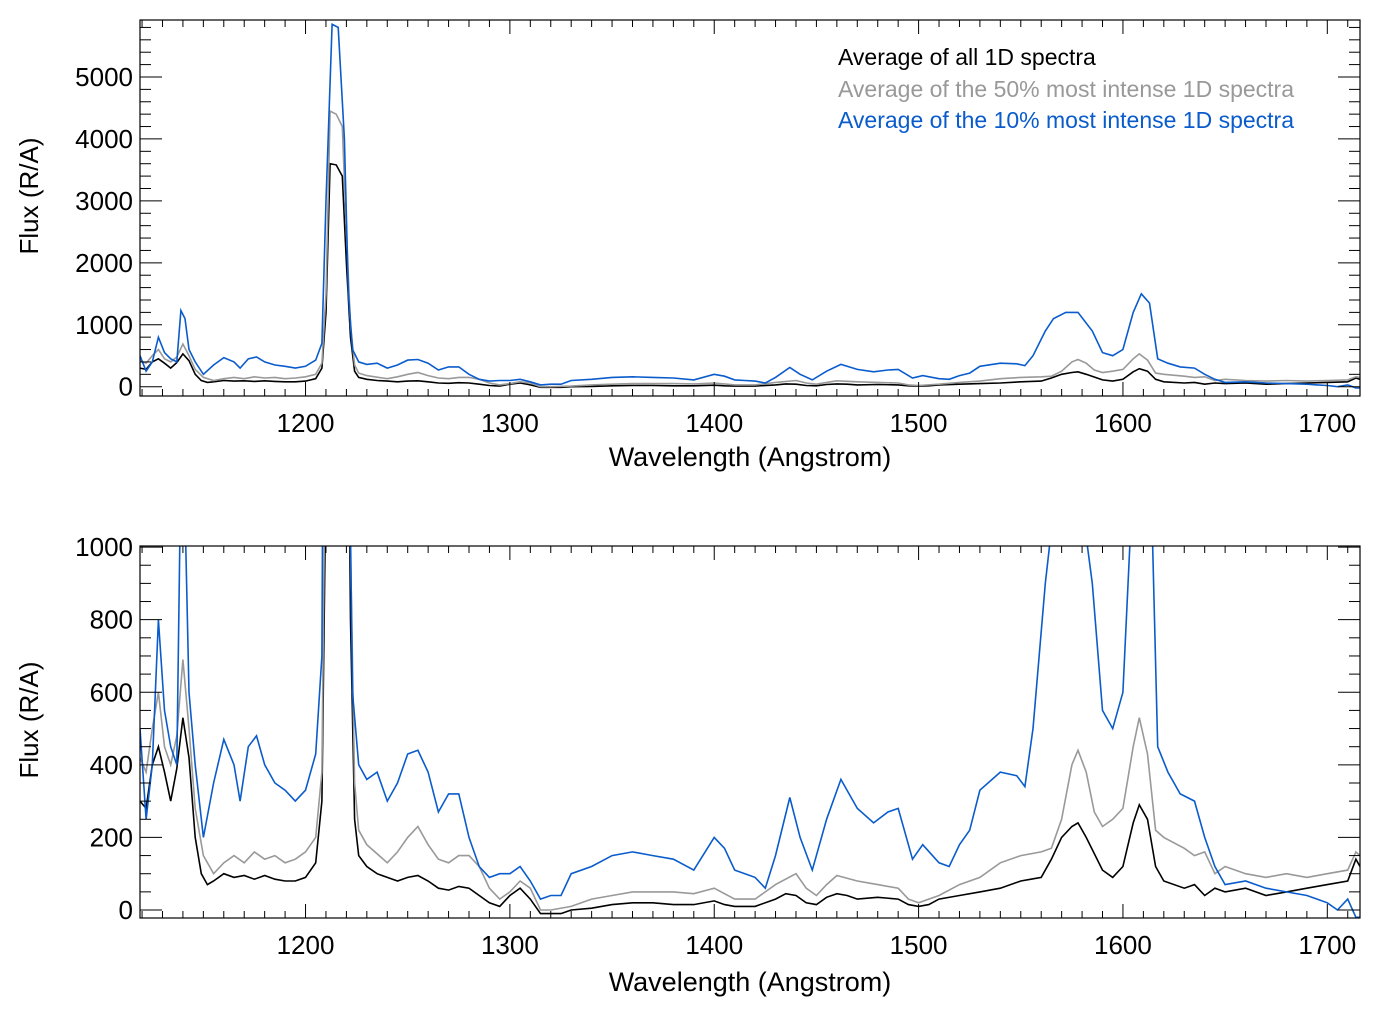  What do you see at coordinates (111, 620) in the screenshot?
I see `y-tick-label: 800` at bounding box center [111, 620].